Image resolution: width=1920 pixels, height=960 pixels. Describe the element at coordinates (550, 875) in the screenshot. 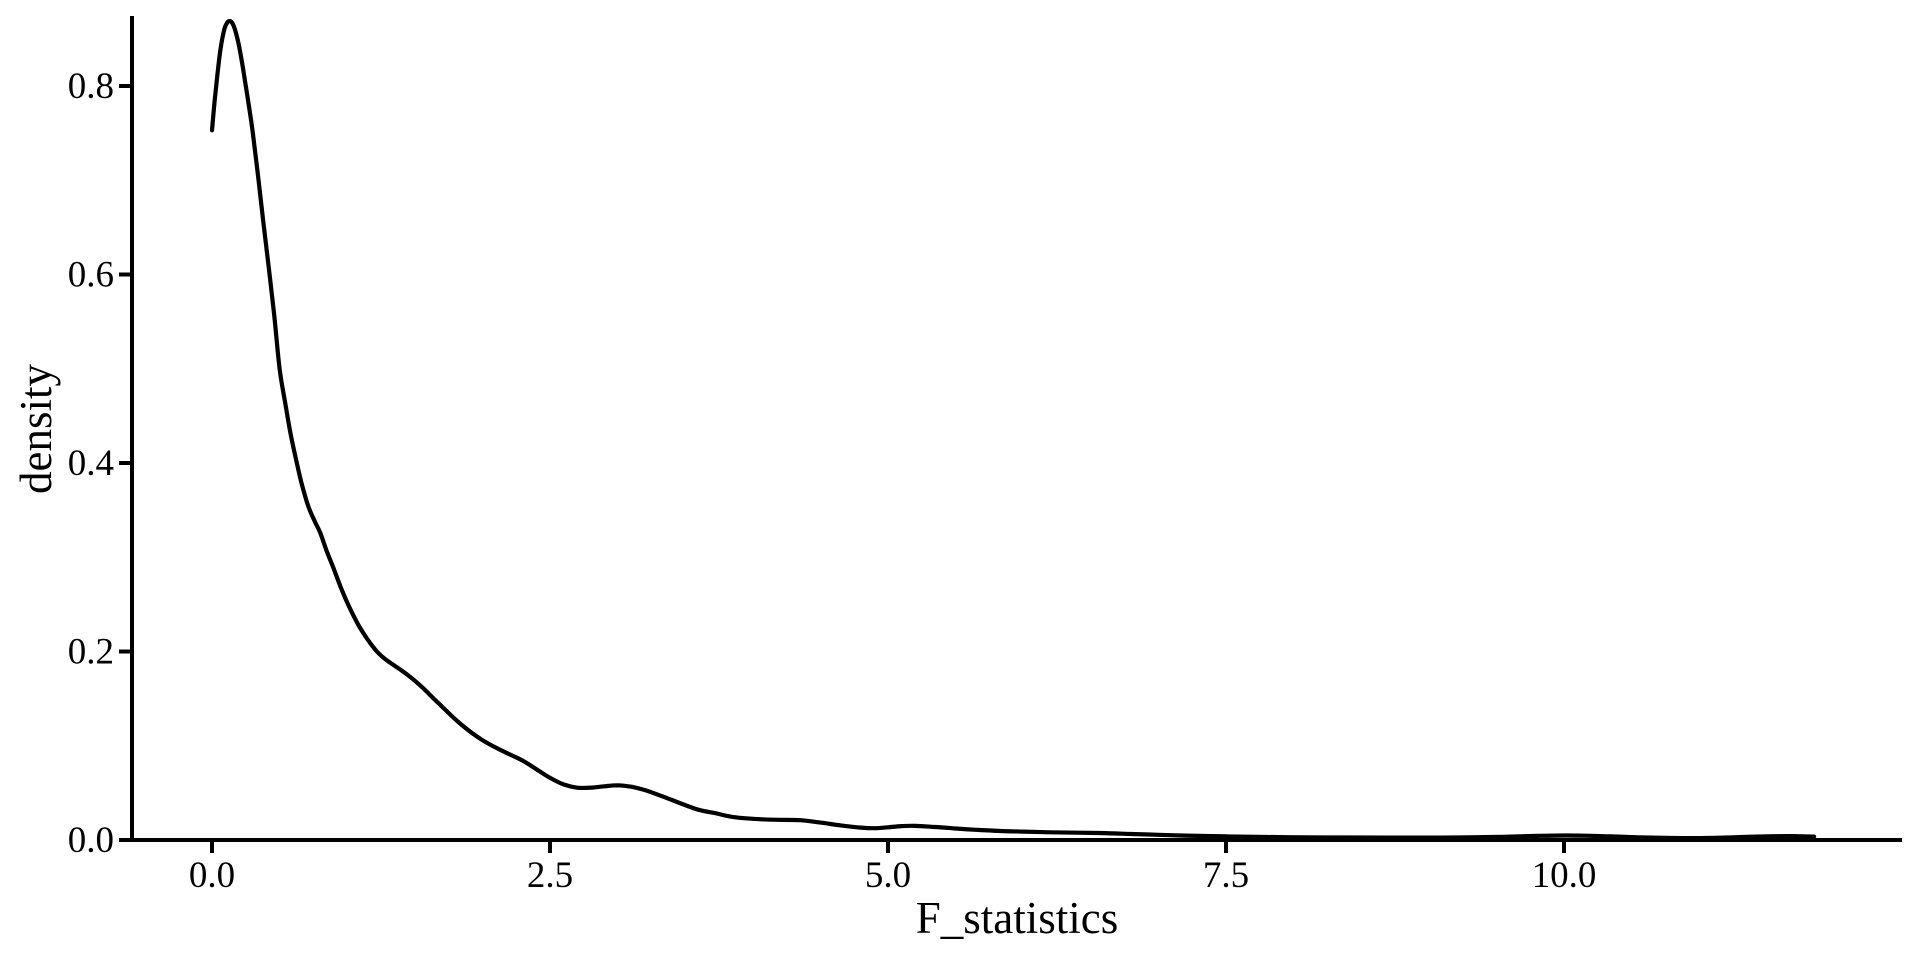

I see `x-tick-label: 2.5` at that location.